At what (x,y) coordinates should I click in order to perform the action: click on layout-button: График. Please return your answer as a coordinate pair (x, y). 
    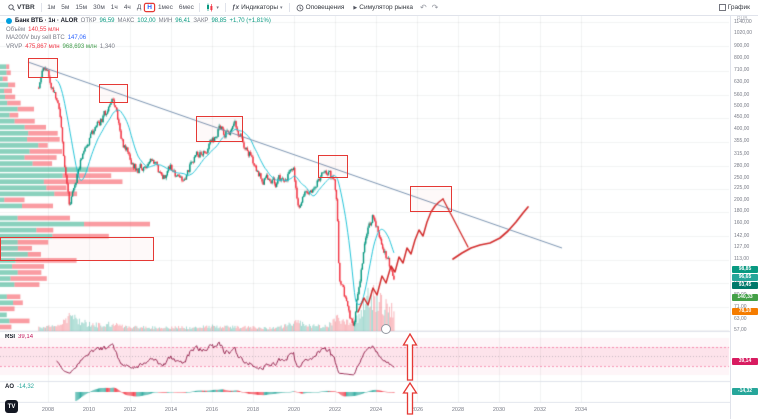
    Looking at the image, I should click on (734, 7).